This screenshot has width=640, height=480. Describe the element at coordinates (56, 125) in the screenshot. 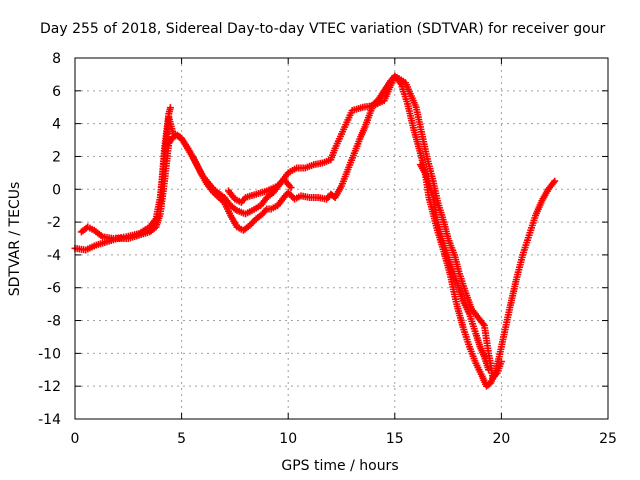

I see `y-tick-label: 4` at that location.